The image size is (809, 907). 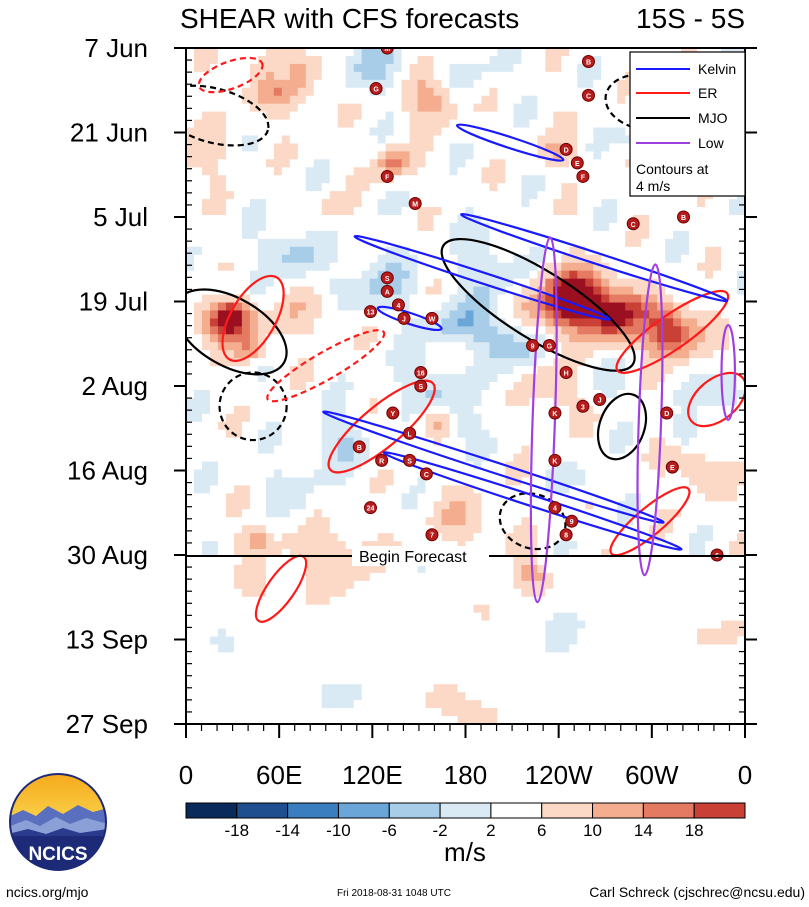 I want to click on storm-label: 3, so click(x=583, y=407).